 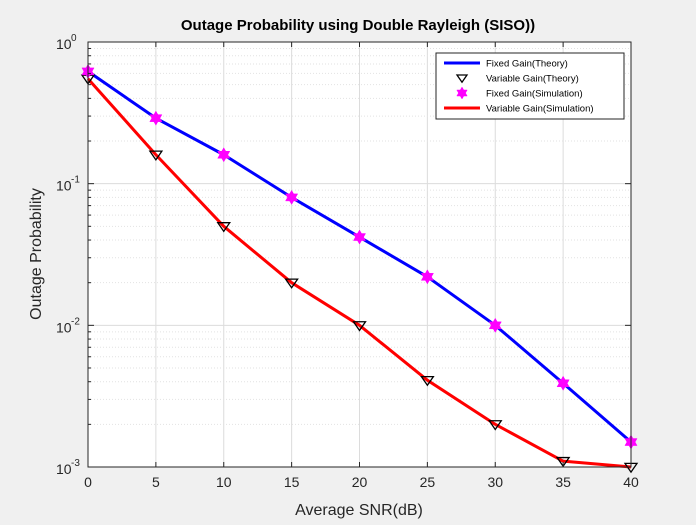 I want to click on x-tick-label: 5, so click(x=156, y=482).